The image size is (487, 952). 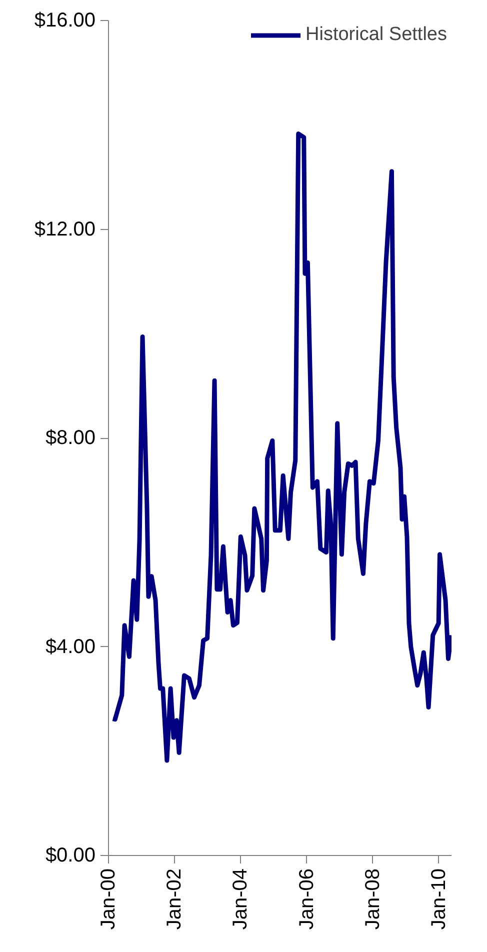 I want to click on legend-label: Historical Settles, so click(x=376, y=35).